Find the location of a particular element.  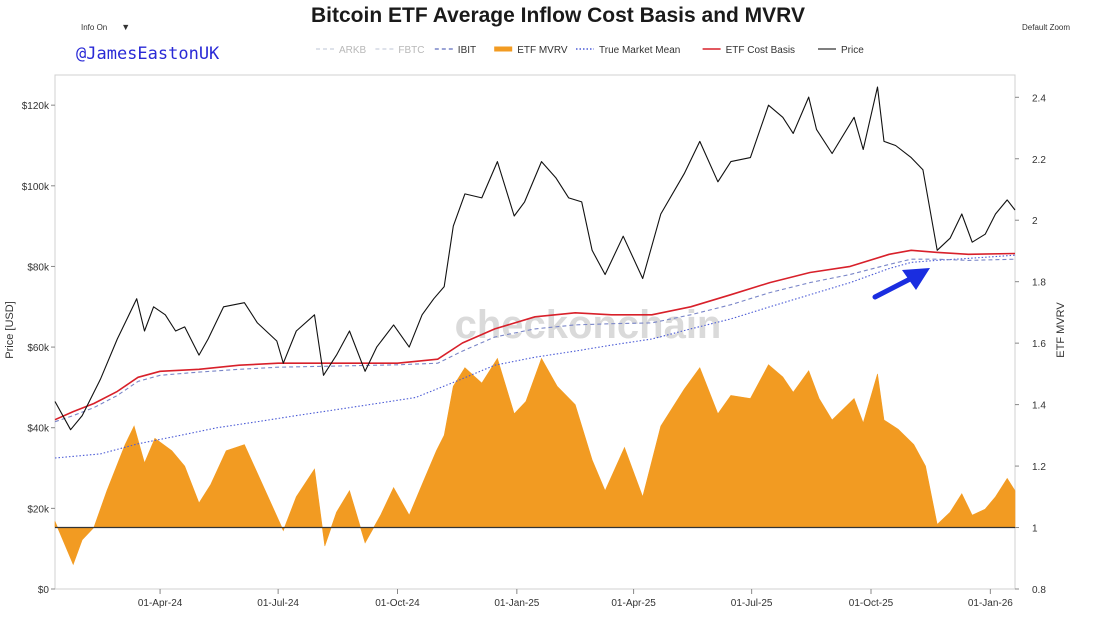

legend-label: ARKB is located at coordinates (353, 50).